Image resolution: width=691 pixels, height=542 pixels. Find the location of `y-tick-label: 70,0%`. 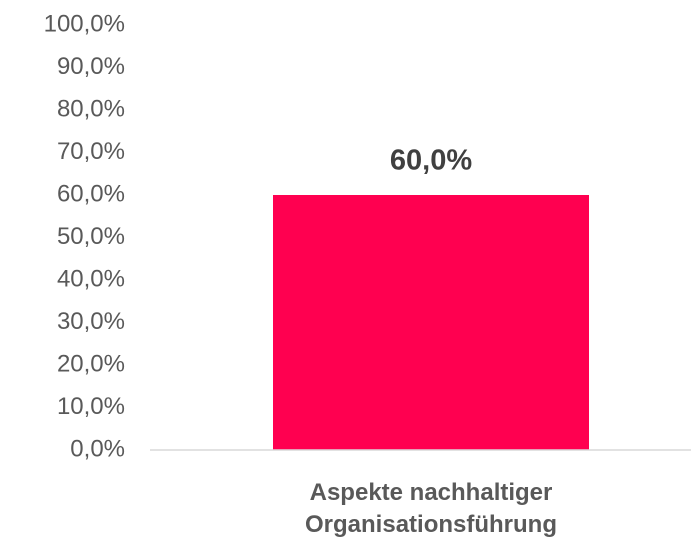

y-tick-label: 70,0% is located at coordinates (91, 151).